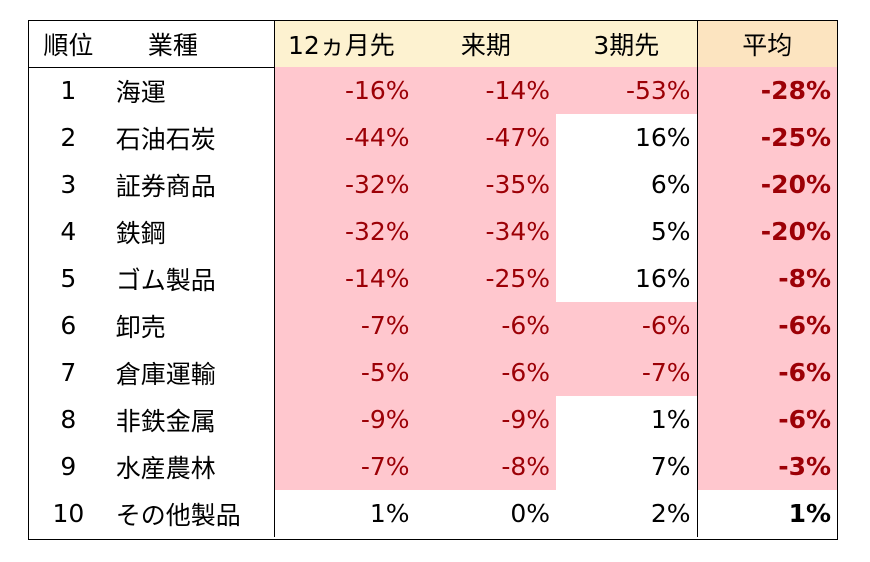 This screenshot has height=562, width=870. Describe the element at coordinates (626, 325) in the screenshot. I see `third-term-cell: -6%` at that location.